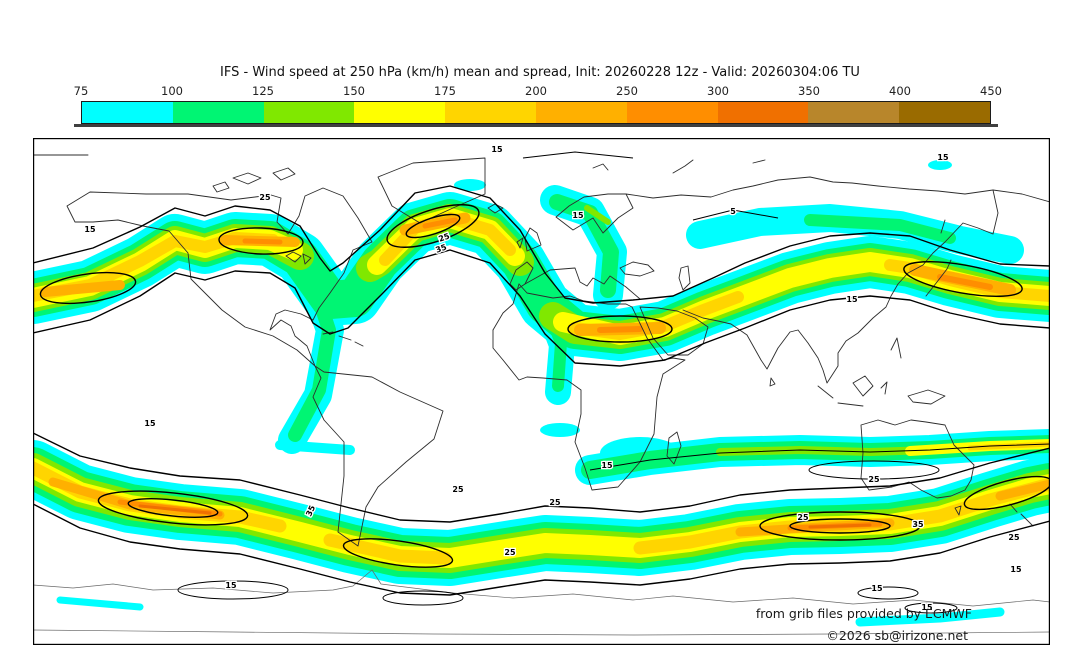  Describe the element at coordinates (918, 524) in the screenshot. I see `contour-label: 35` at that location.